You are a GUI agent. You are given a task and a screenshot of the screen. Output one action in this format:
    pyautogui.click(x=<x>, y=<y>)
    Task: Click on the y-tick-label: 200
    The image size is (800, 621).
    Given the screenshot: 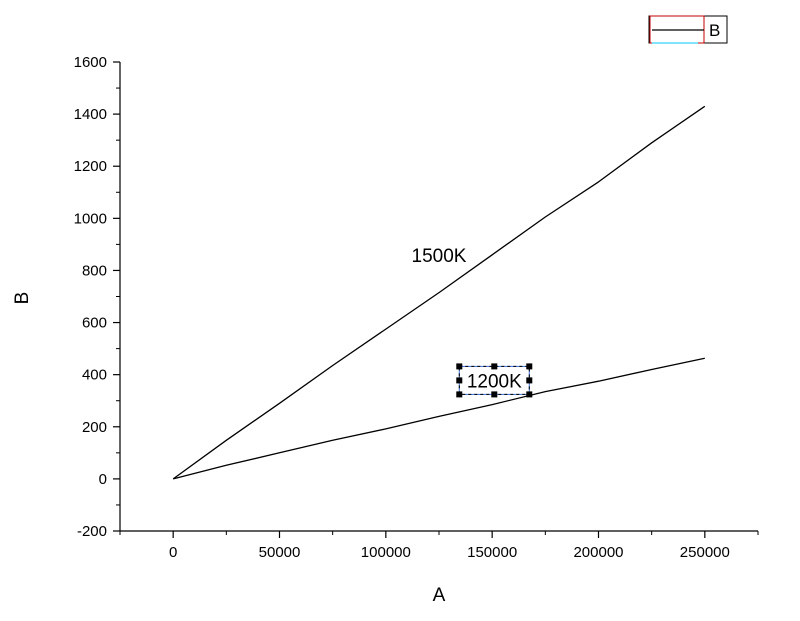 What is the action you would take?
    pyautogui.click(x=94, y=427)
    